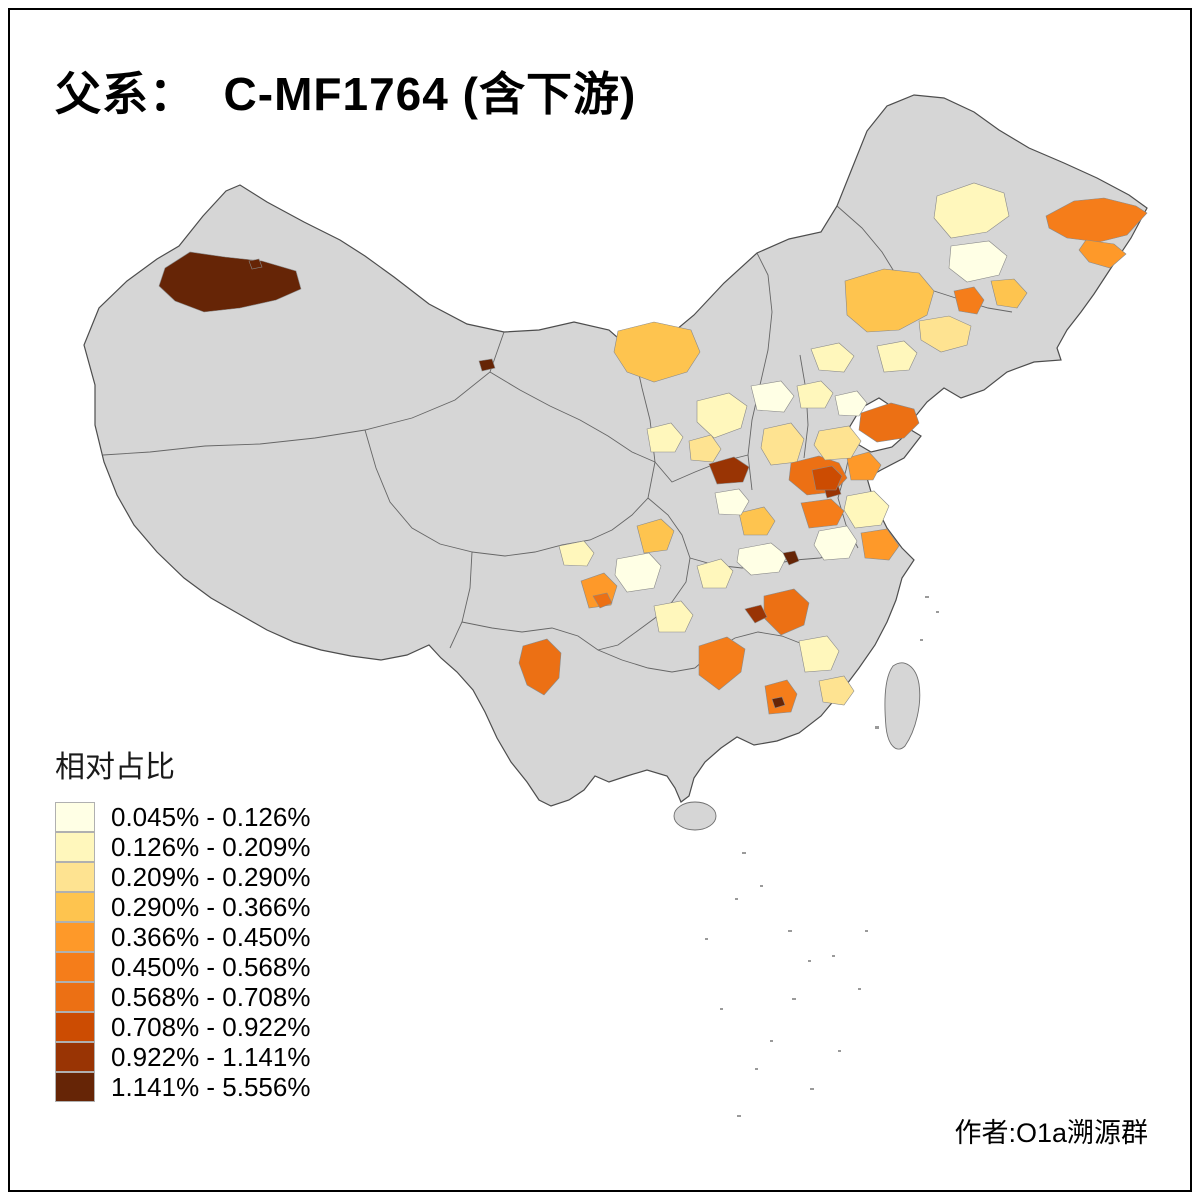  I want to click on legend-label: 0.708% - 0.922%, so click(211, 1026).